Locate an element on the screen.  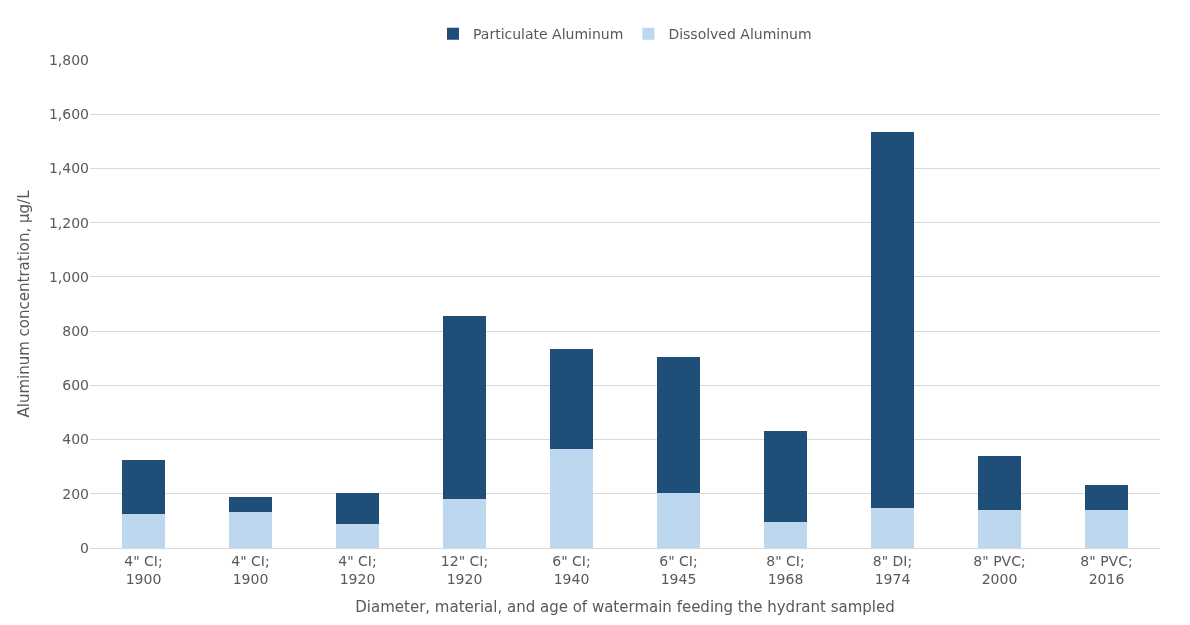
y-tick-label: 1,600 is located at coordinates (68, 114).